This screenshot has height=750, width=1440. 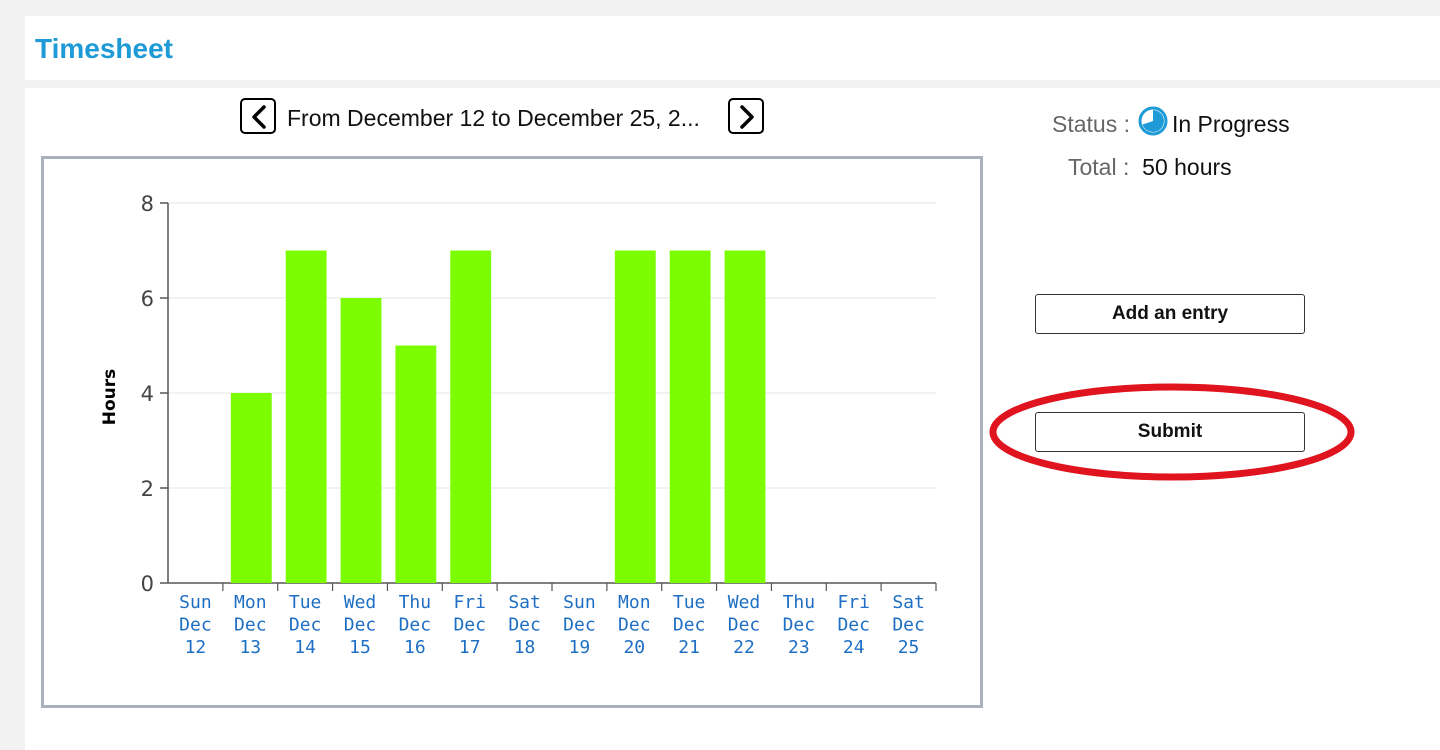 I want to click on y-tick-label: 4, so click(x=147, y=394).